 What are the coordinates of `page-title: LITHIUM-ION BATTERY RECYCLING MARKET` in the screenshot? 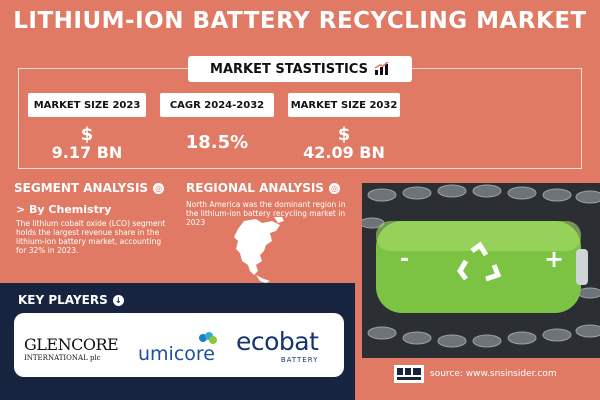 It's located at (300, 21).